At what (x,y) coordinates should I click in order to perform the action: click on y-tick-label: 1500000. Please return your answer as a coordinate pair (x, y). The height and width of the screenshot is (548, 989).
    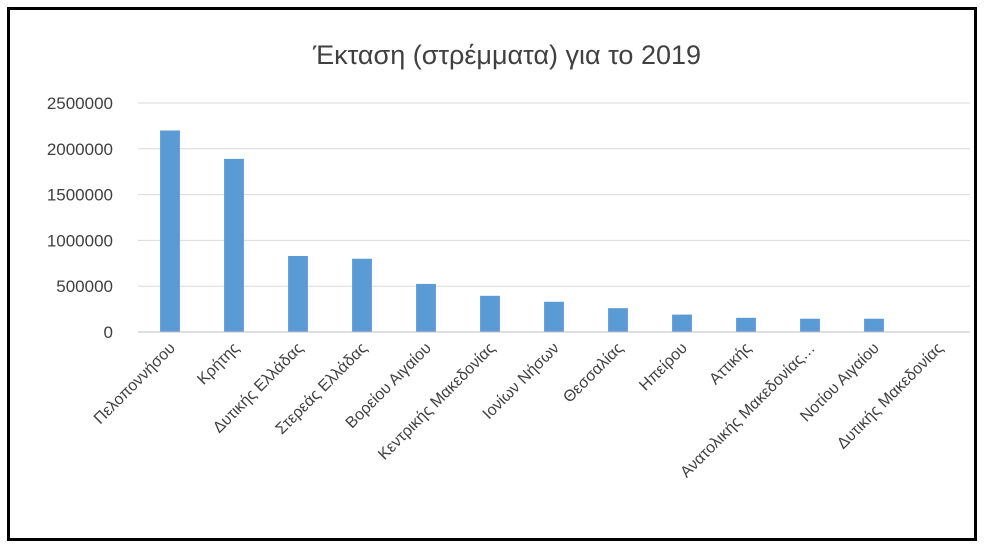
    Looking at the image, I should click on (80, 195).